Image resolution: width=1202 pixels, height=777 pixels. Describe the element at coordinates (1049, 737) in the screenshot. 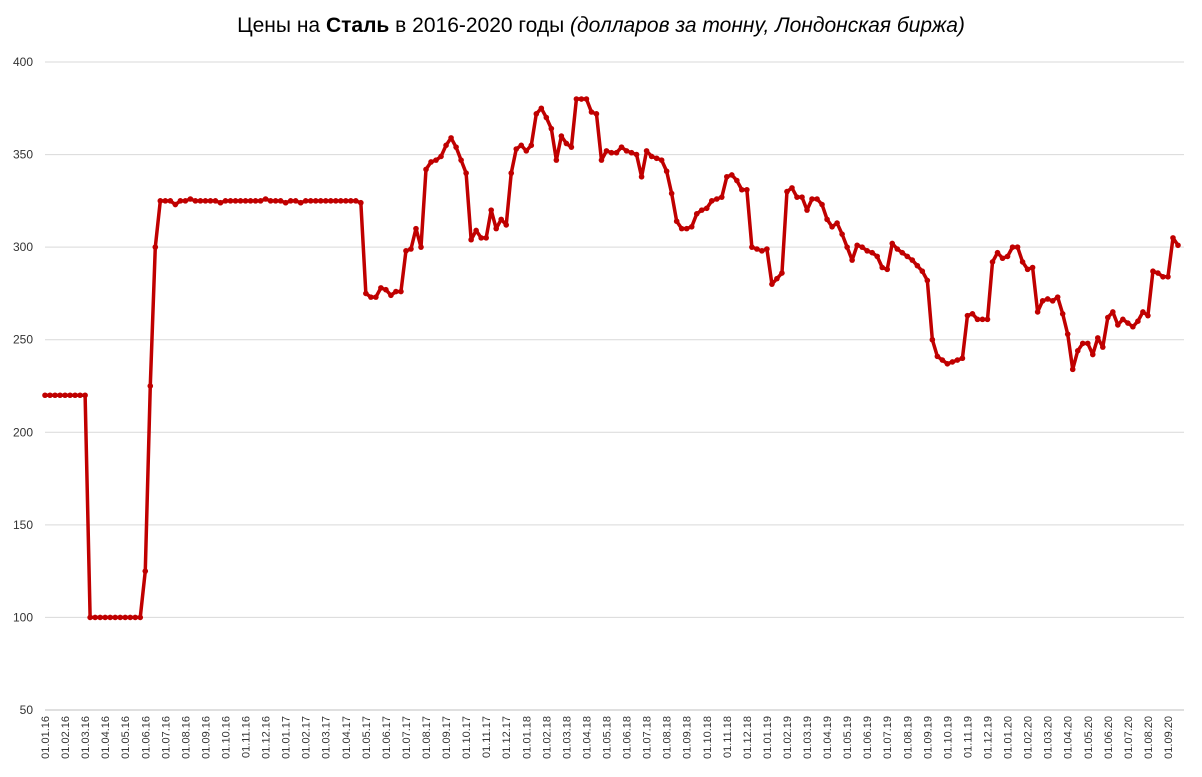

I see `x-tick-label: 01.03.20` at that location.